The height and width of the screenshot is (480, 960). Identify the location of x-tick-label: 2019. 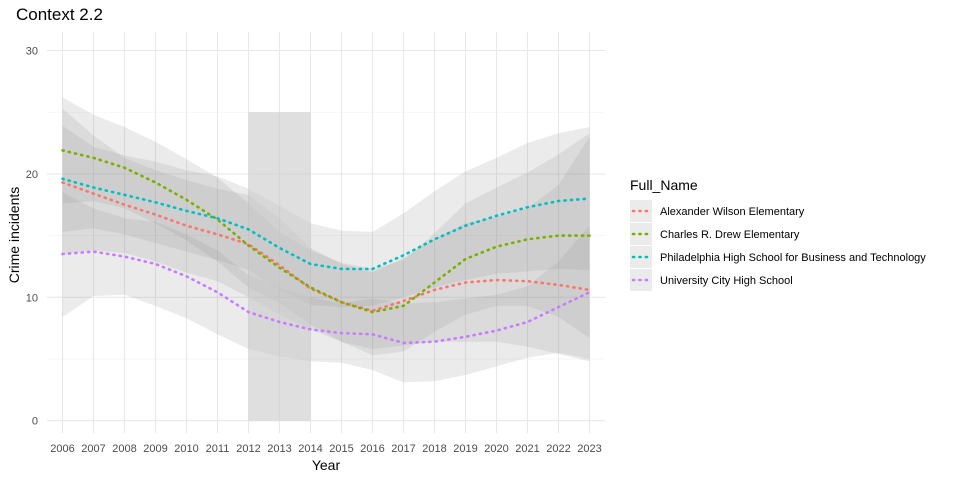
(465, 449).